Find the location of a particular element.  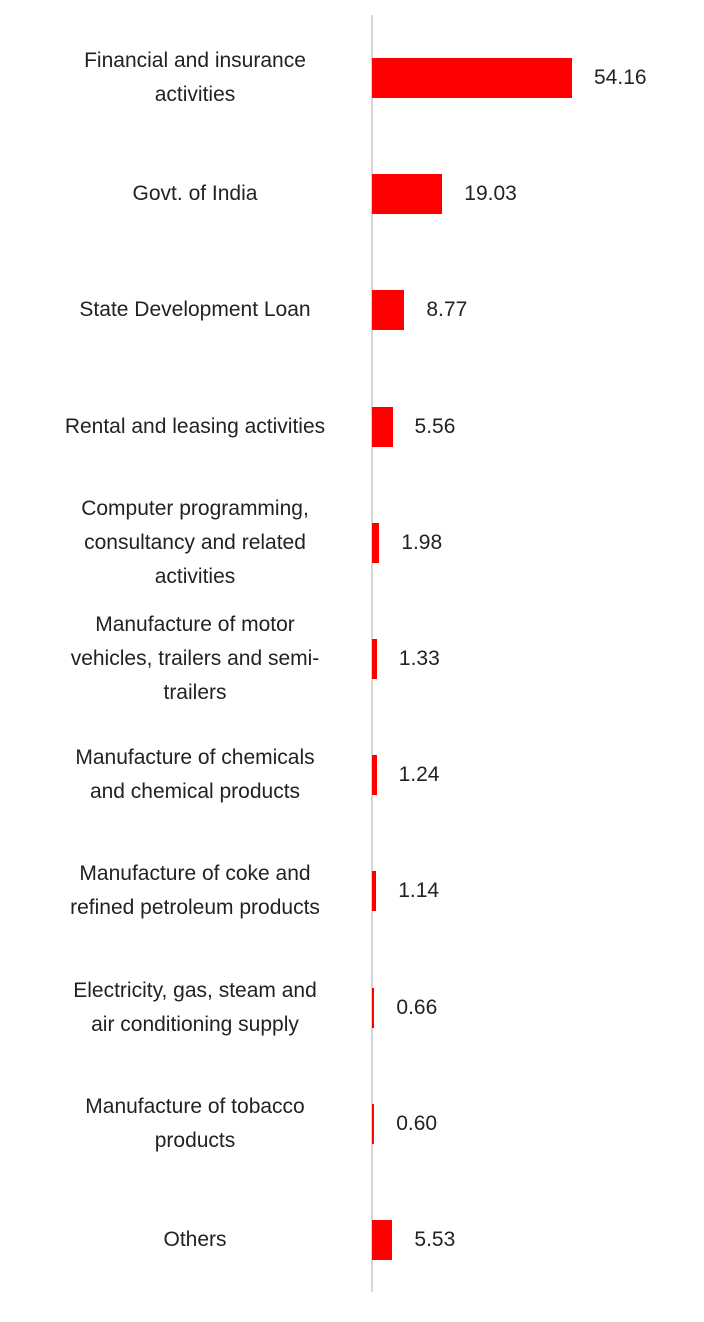

value-label: 0.66 is located at coordinates (417, 1007).